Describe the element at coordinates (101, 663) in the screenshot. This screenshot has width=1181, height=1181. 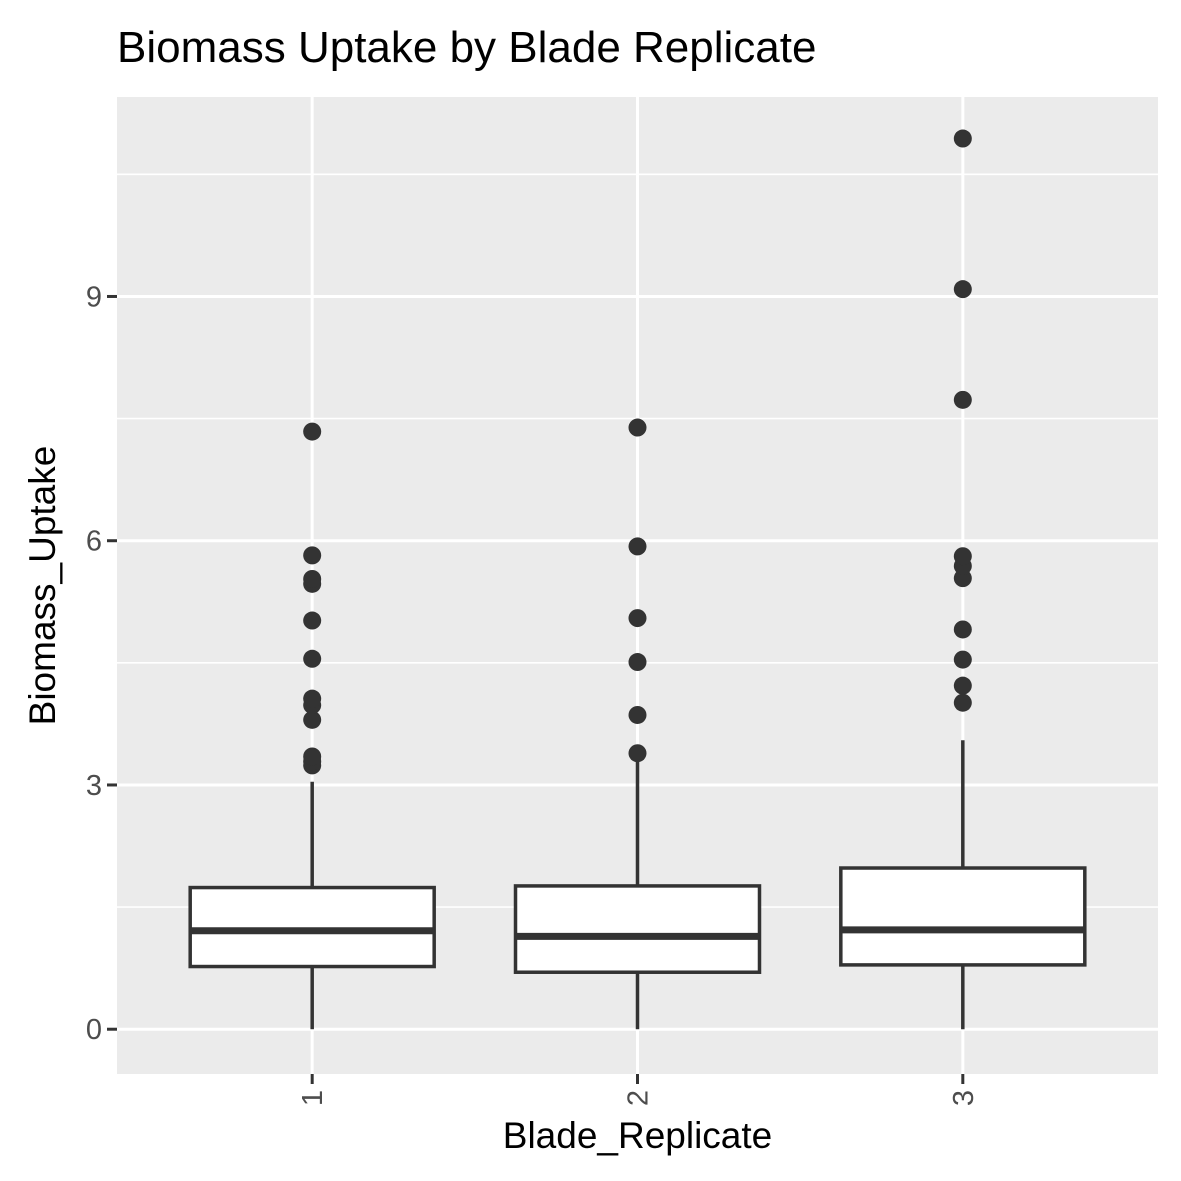
I see `y-axis: 0 3 6 9` at that location.